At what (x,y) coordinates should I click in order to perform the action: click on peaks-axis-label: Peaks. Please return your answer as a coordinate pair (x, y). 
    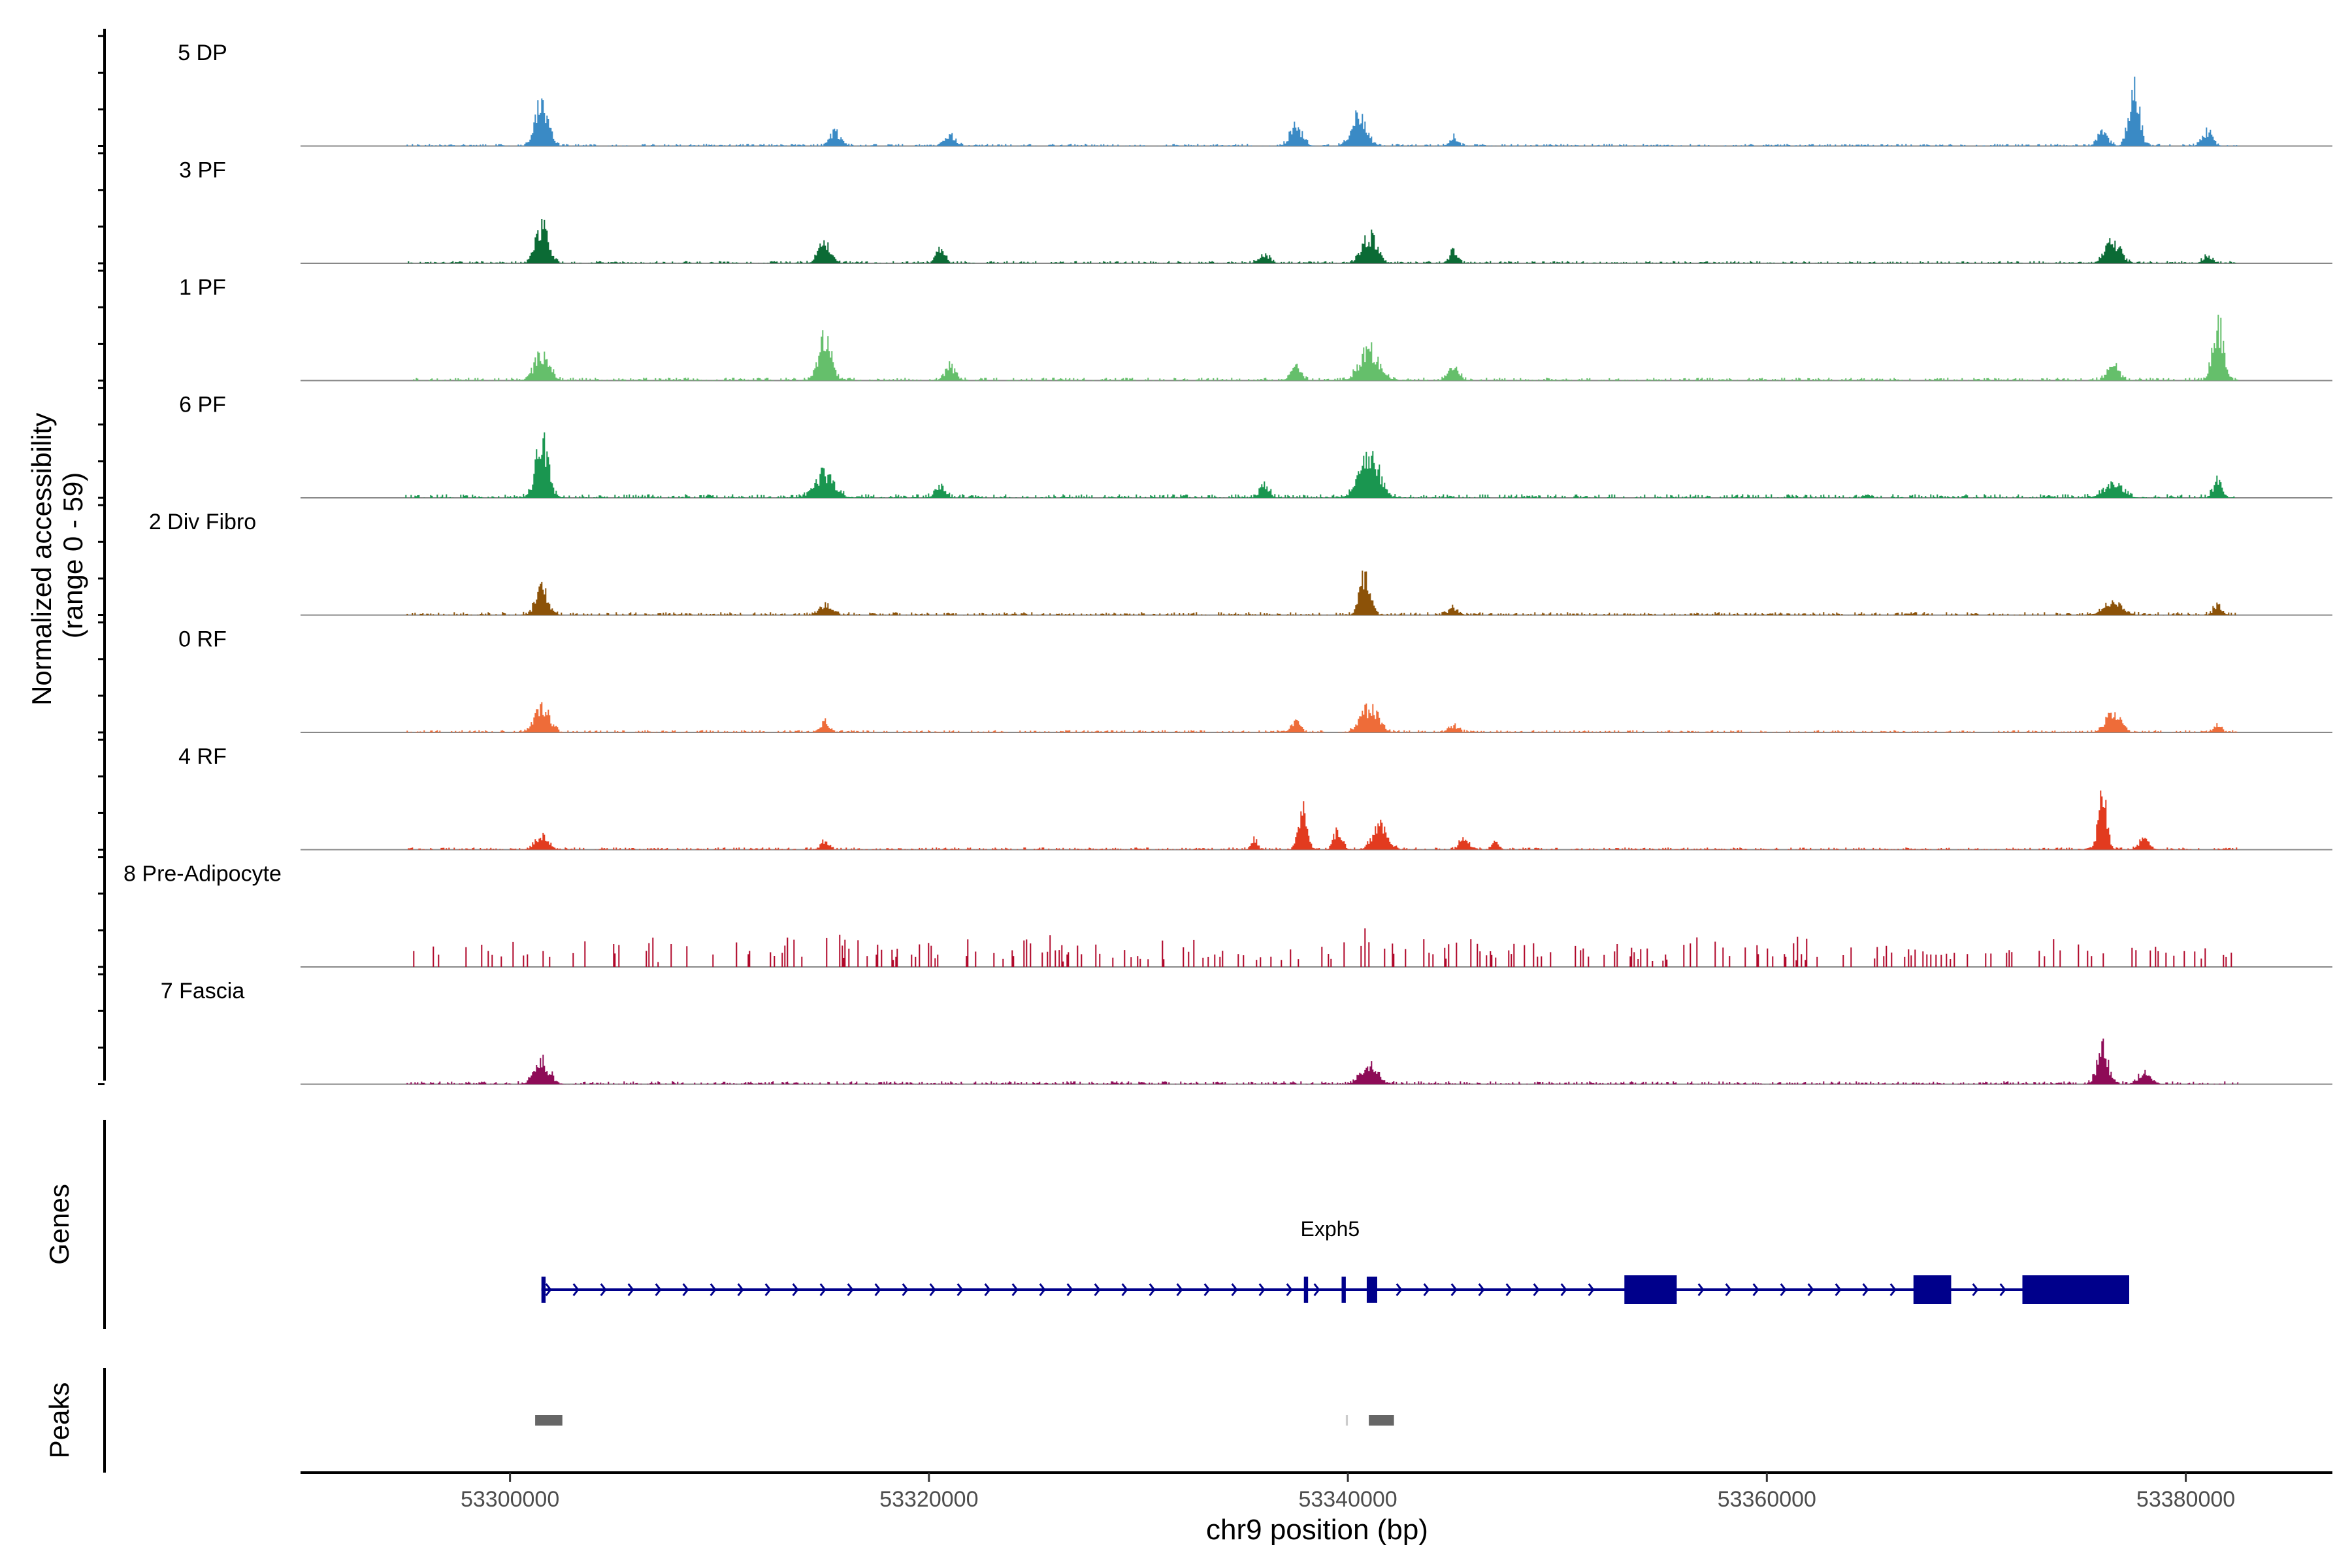
    Looking at the image, I should click on (59, 1420).